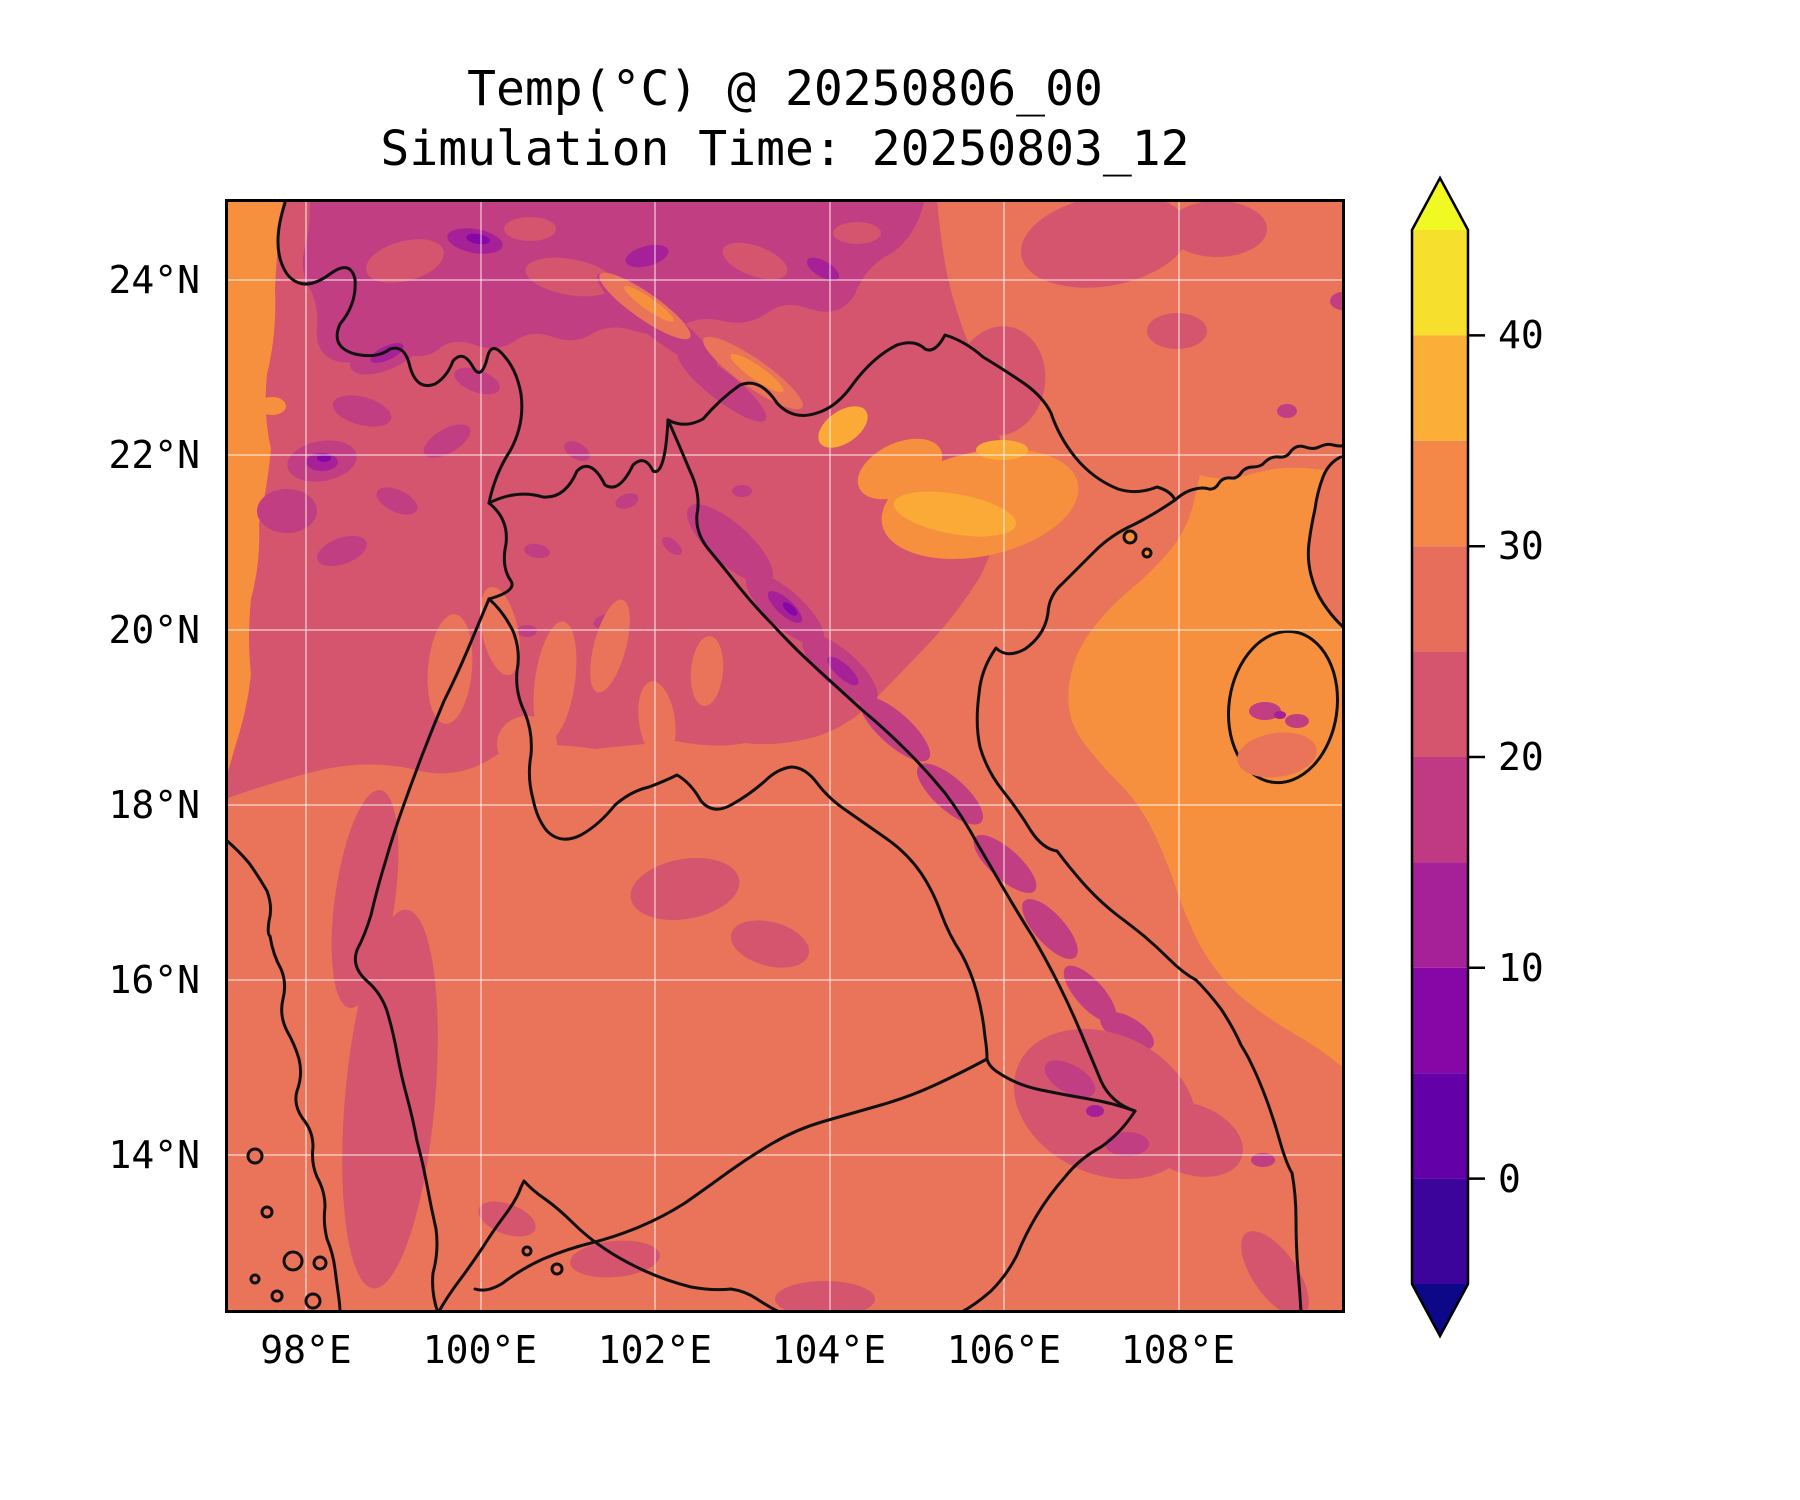  I want to click on band-purple3, so click(823, 269).